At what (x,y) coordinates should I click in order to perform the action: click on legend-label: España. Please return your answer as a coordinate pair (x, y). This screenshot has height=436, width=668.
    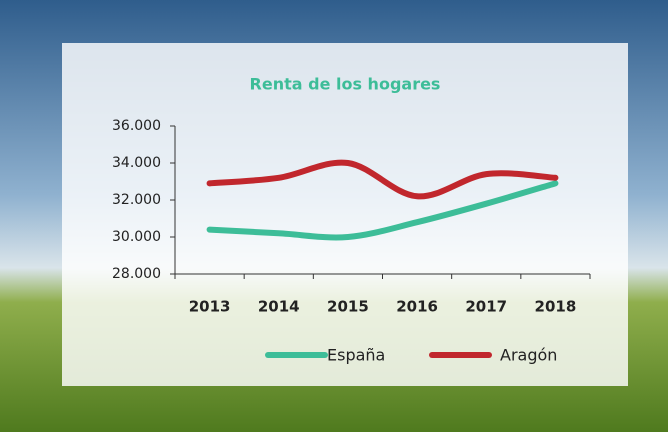
    Looking at the image, I should click on (356, 355).